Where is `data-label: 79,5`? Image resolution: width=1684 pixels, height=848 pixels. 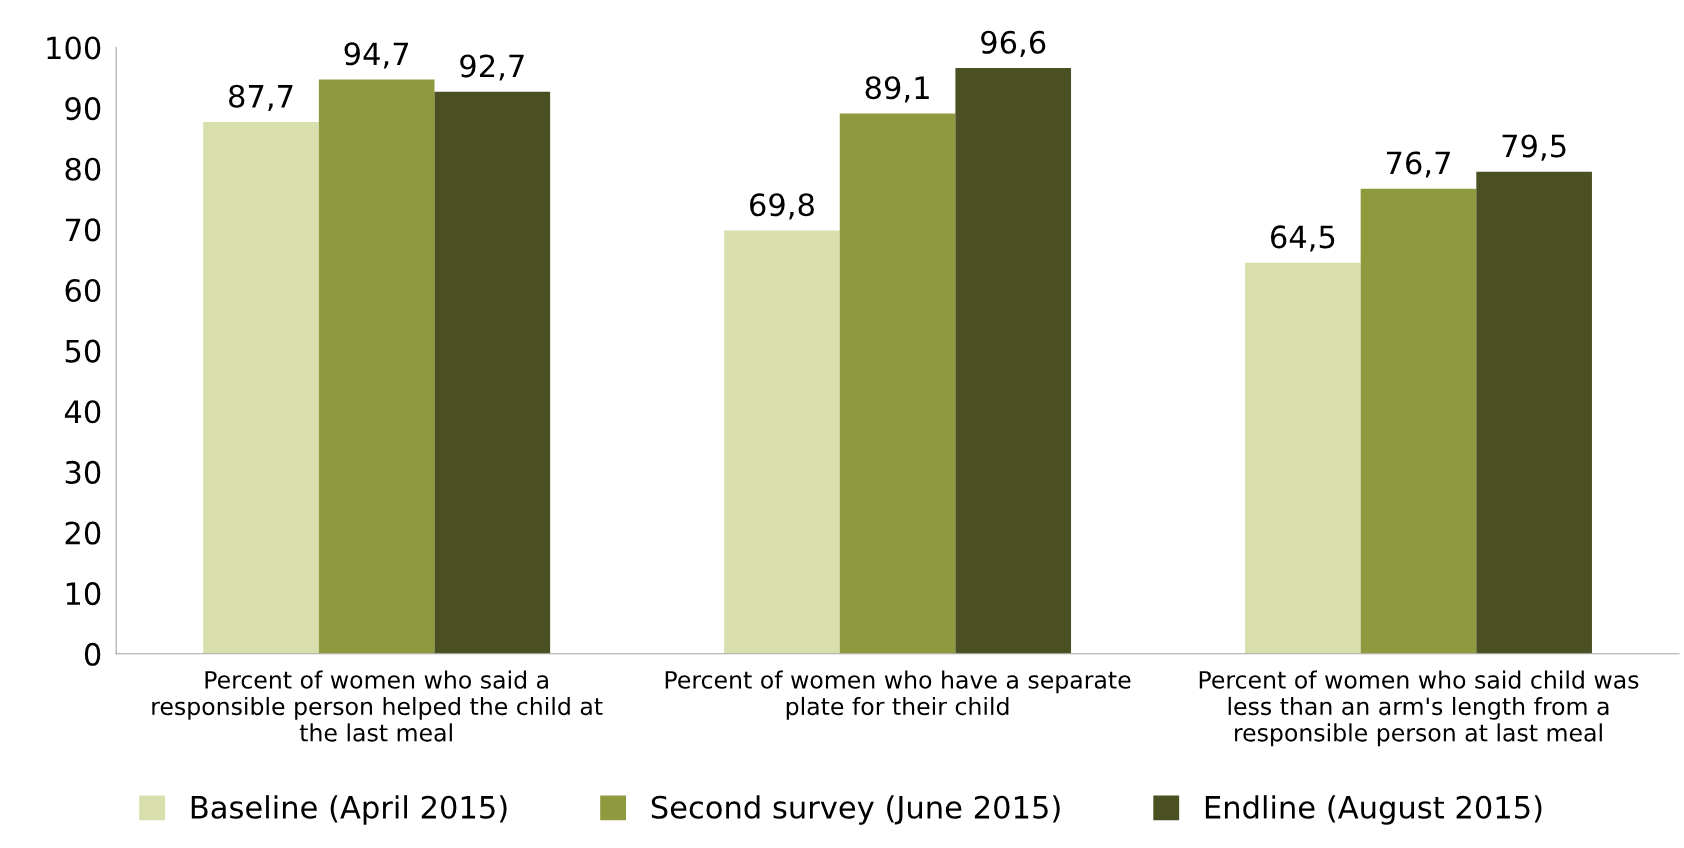 data-label: 79,5 is located at coordinates (1534, 147).